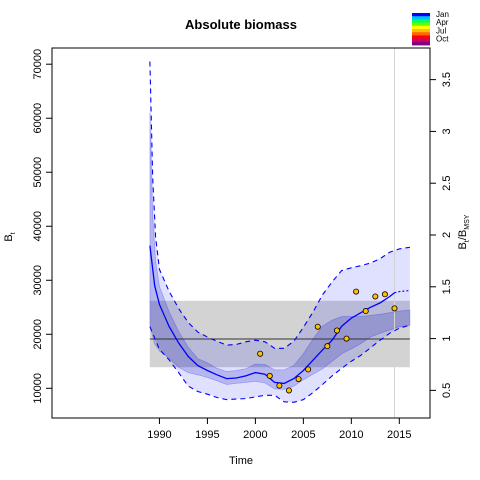 The width and height of the screenshot is (480, 480). Describe the element at coordinates (10, 236) in the screenshot. I see `y-axis-label: Bt` at that location.